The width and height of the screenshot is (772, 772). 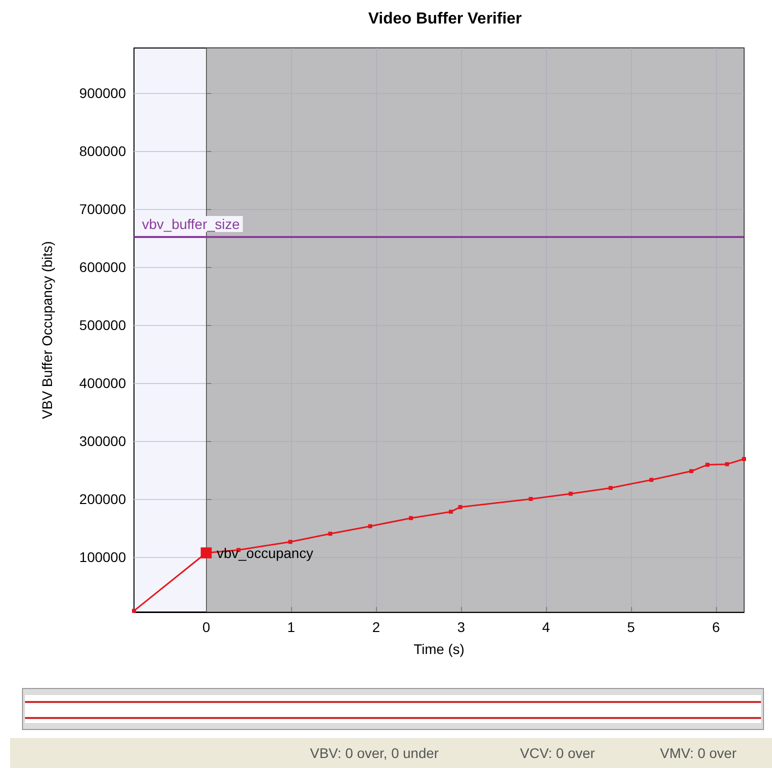 What do you see at coordinates (698, 753) in the screenshot?
I see `text: VMV: 0 over` at bounding box center [698, 753].